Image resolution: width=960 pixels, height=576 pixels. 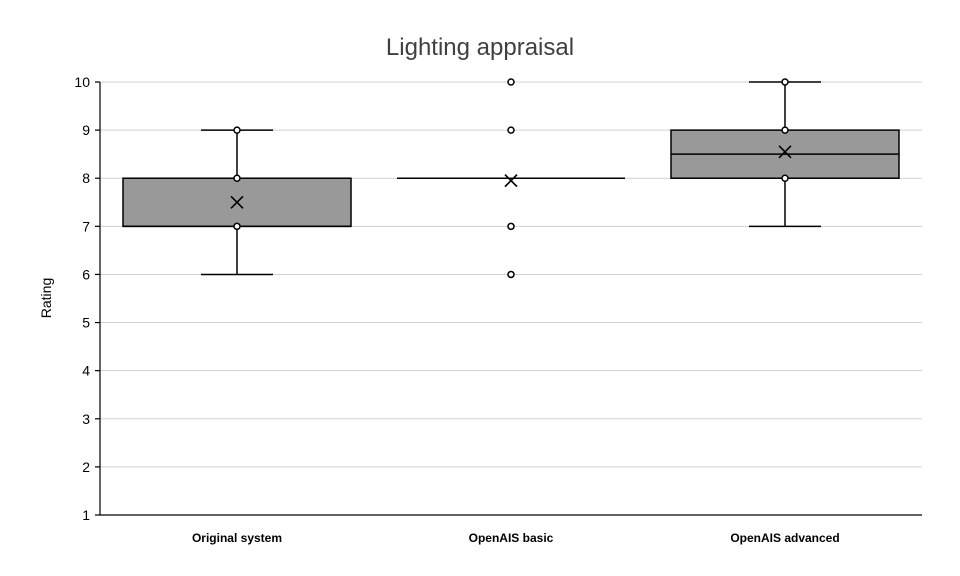 I want to click on y-tick-label-9: 9, so click(x=86, y=130).